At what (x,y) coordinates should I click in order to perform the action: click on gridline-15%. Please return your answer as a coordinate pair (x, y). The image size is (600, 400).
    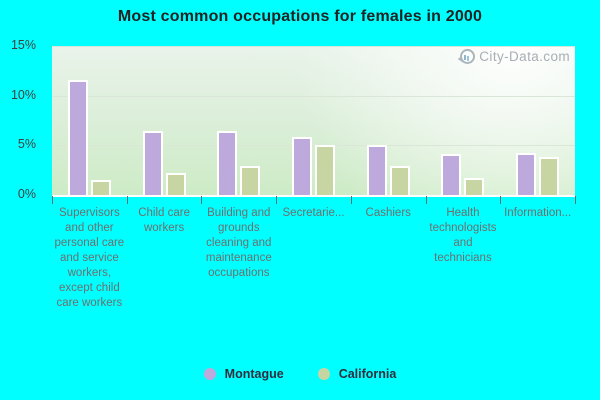
    Looking at the image, I should click on (313, 46).